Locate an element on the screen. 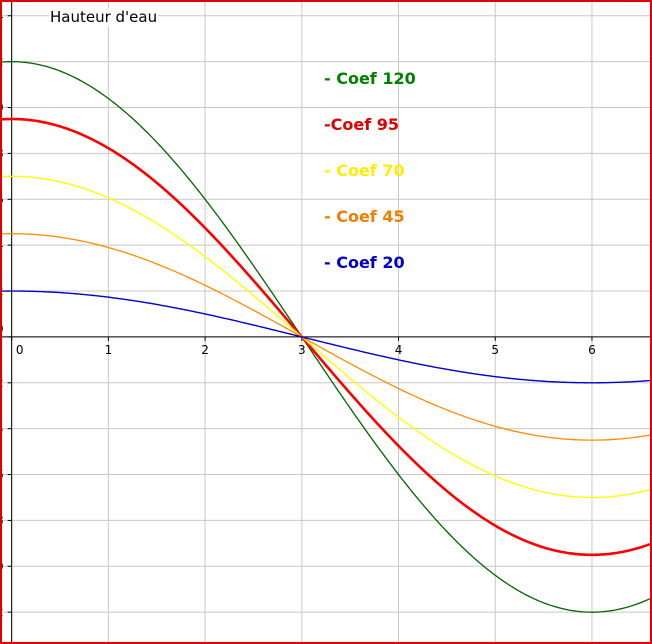 The width and height of the screenshot is (652, 644). y-tick-label: −8 is located at coordinates (3, 520).